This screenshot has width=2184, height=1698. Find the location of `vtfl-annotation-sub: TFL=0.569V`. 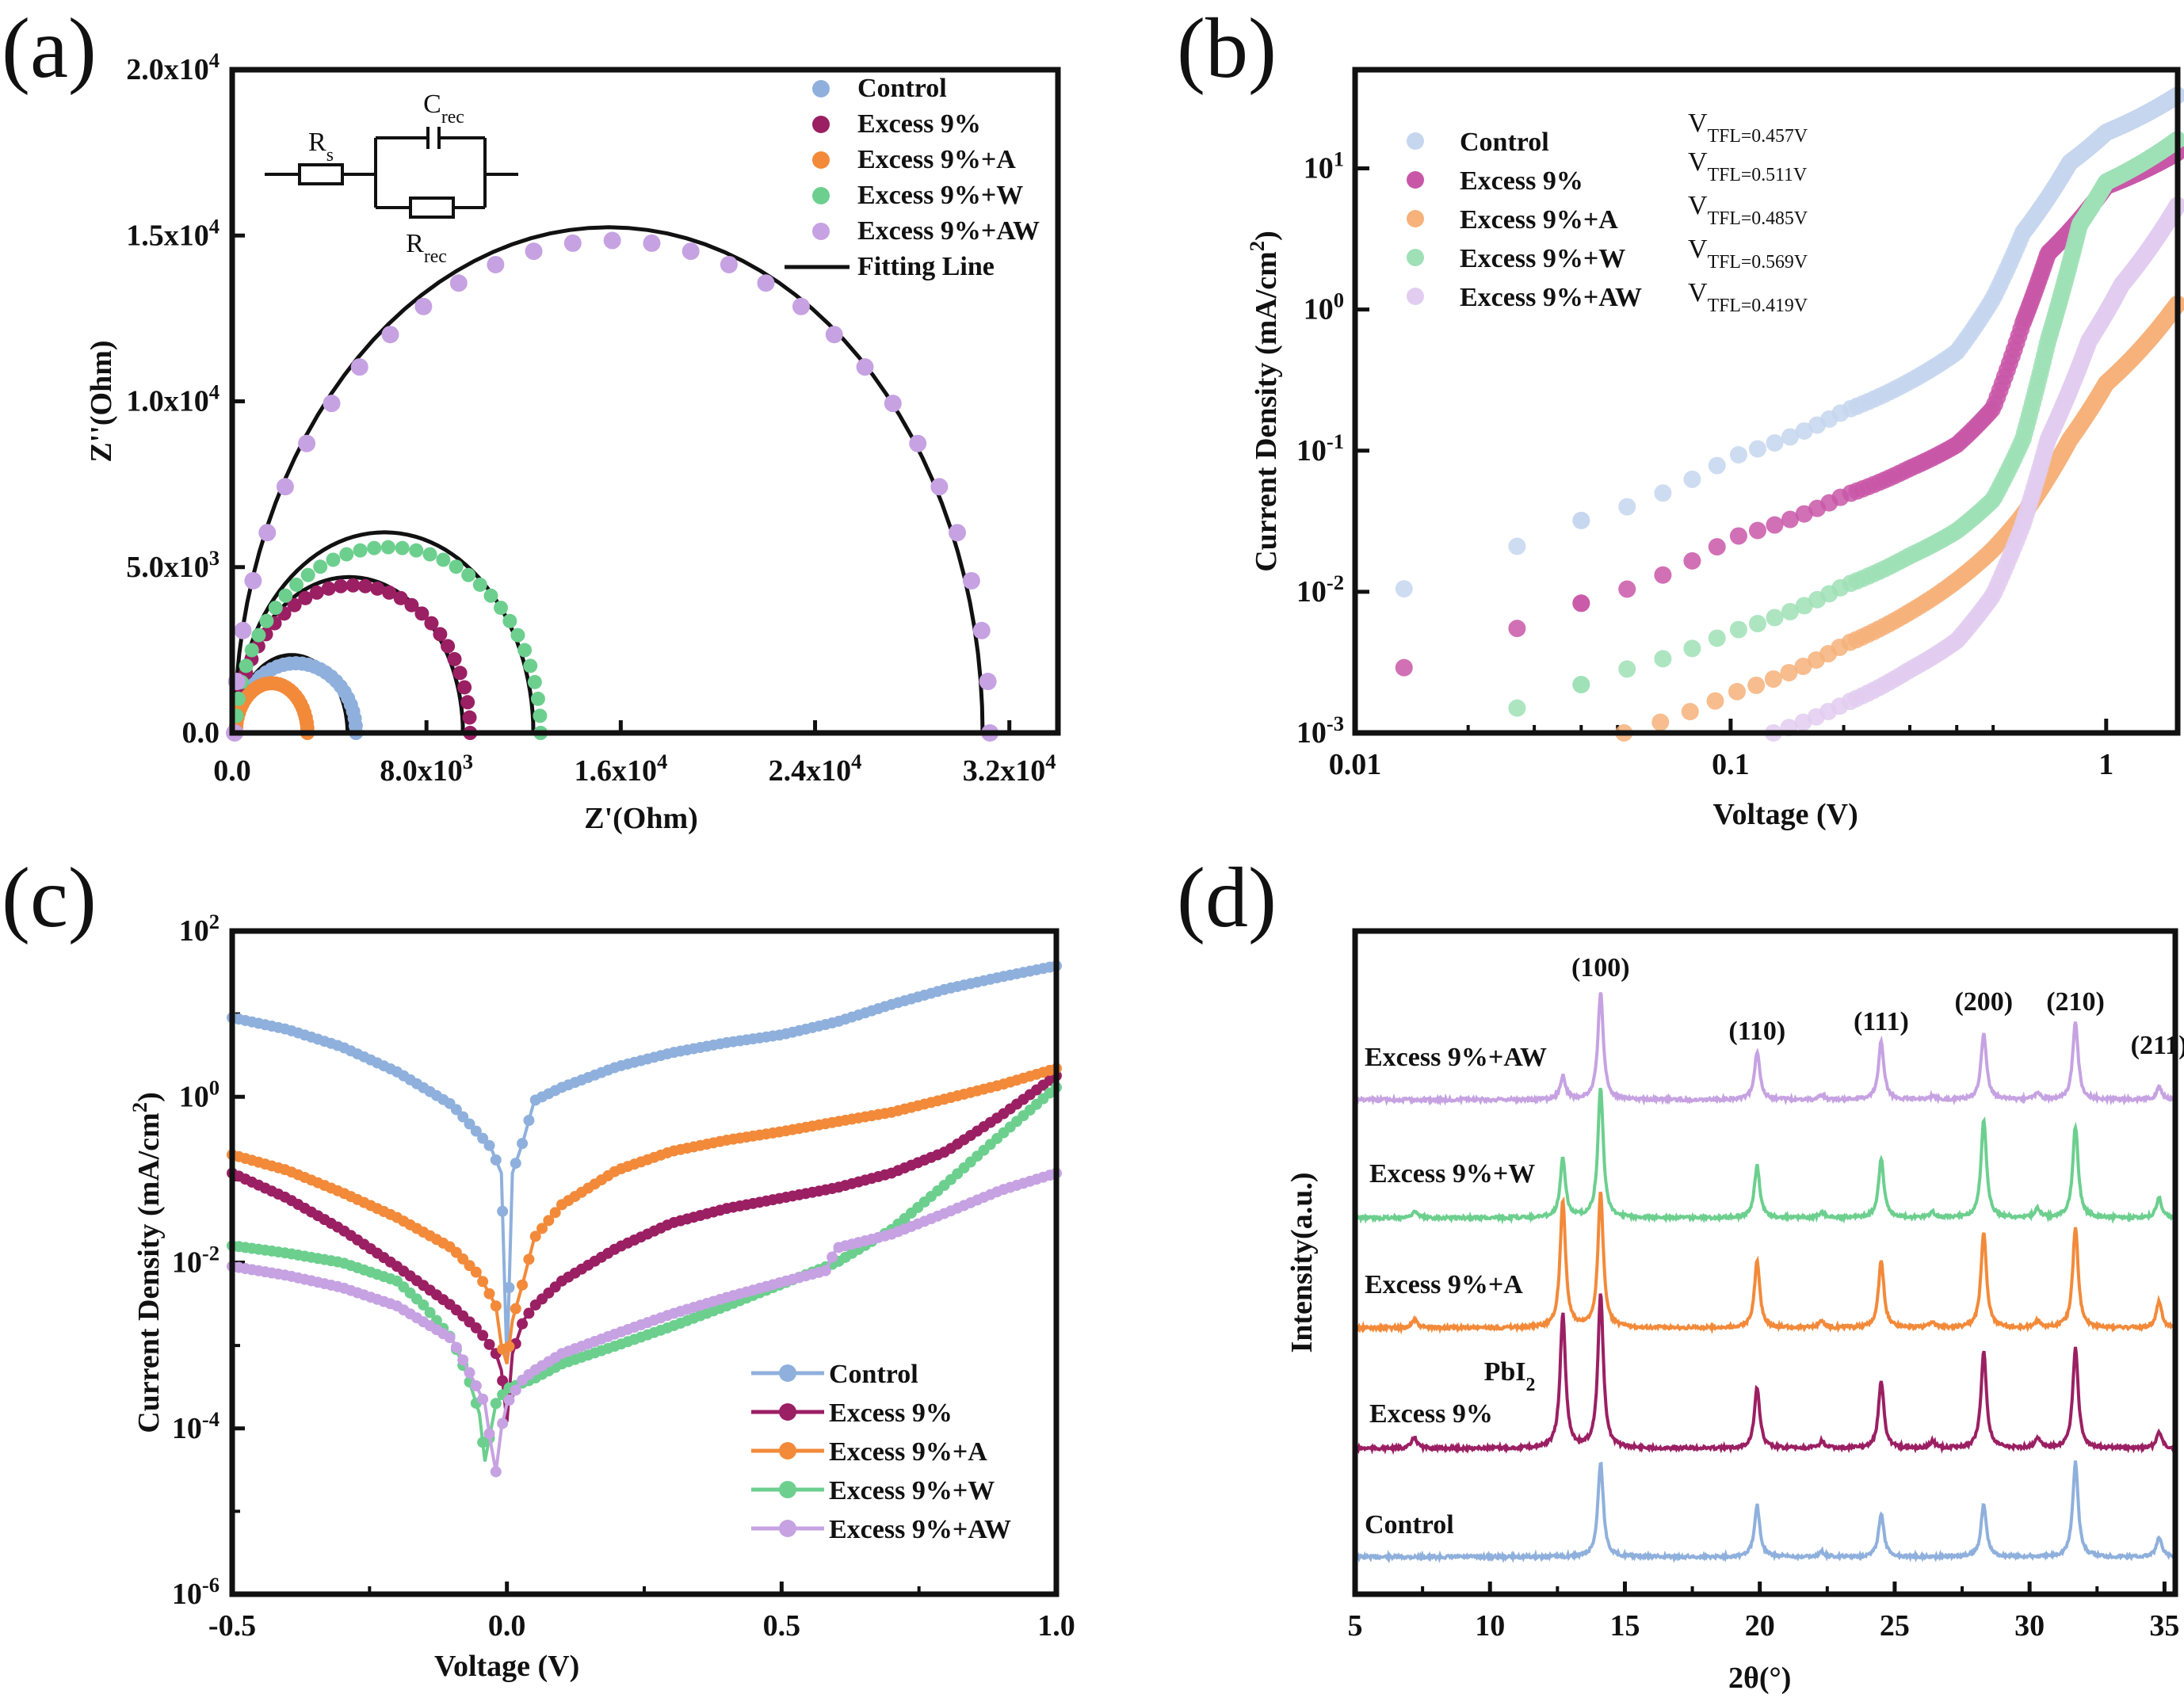

vtfl-annotation-sub: TFL=0.569V is located at coordinates (1758, 262).